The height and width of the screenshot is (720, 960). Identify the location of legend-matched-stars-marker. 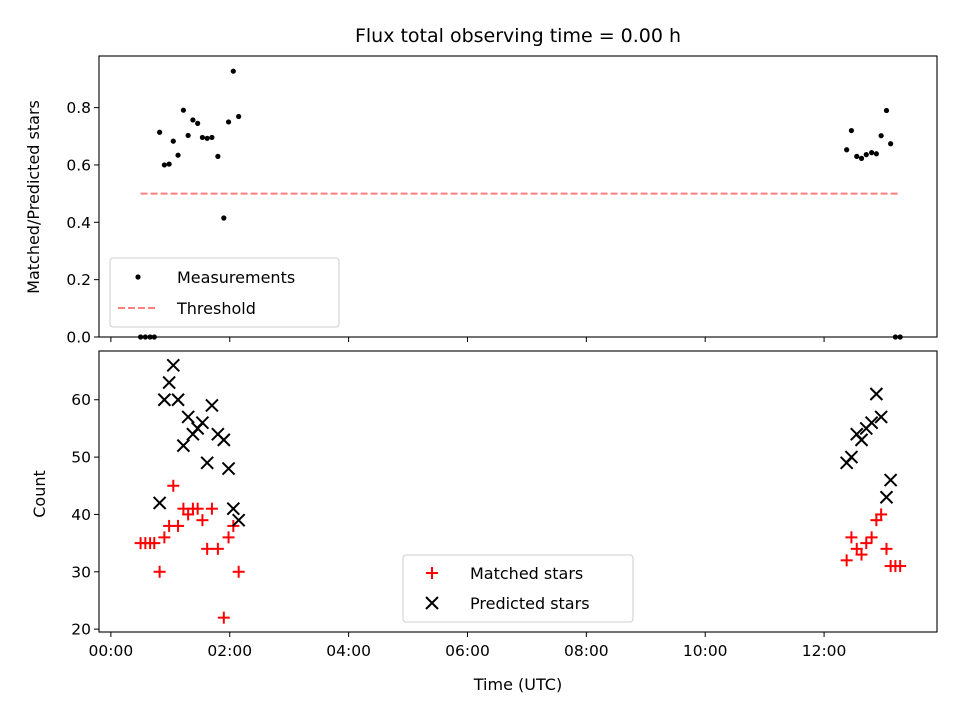
(432, 573).